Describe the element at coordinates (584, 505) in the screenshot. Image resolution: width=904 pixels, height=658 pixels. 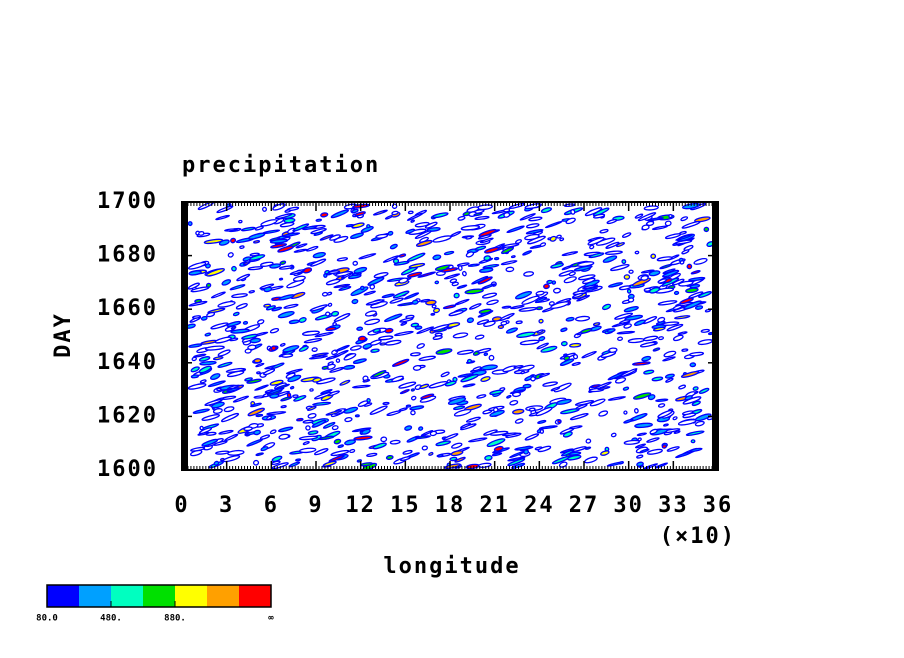
I see `x-tick-label: 27` at that location.